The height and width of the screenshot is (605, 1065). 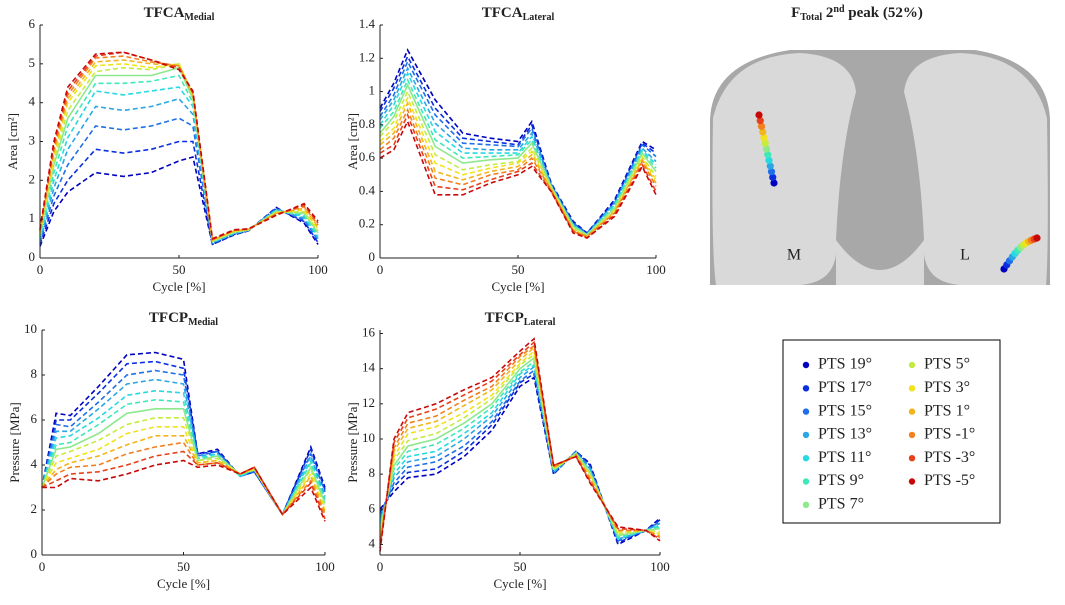 I want to click on legend-label: PTS 3°, so click(x=947, y=387).